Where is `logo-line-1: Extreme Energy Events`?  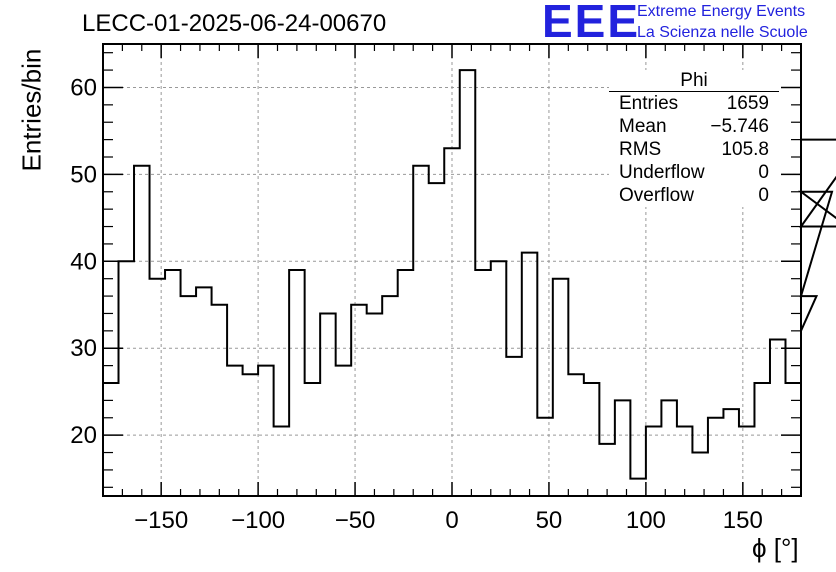 logo-line-1: Extreme Energy Events is located at coordinates (721, 11).